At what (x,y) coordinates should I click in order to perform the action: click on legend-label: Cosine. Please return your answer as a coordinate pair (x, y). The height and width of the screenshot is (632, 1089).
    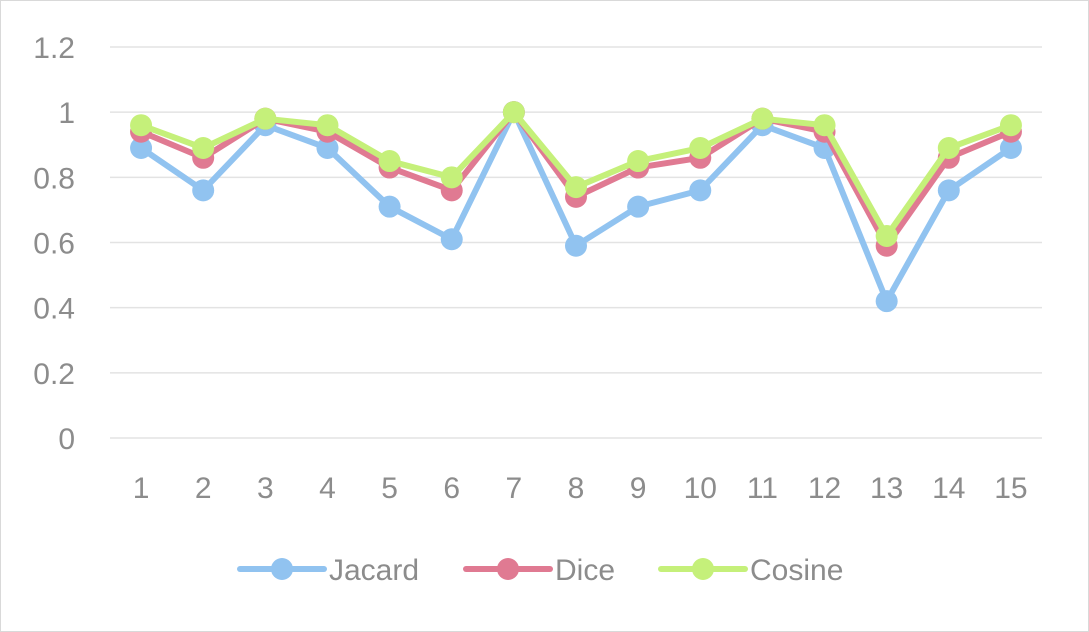
    Looking at the image, I should click on (796, 570).